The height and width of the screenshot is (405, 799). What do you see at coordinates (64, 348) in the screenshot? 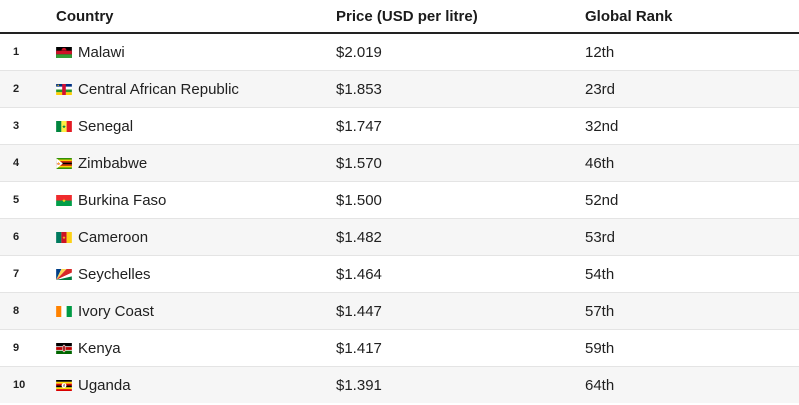
I see `flag-kenya-icon` at bounding box center [64, 348].